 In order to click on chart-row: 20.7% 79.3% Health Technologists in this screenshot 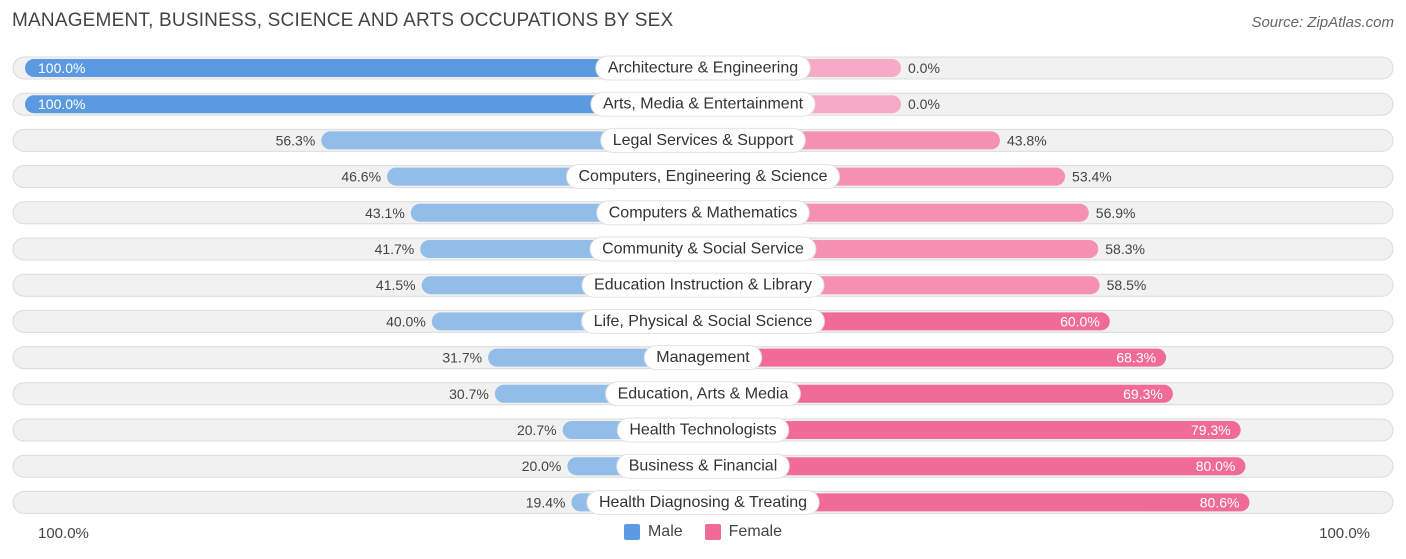, I will do `click(703, 430)`.